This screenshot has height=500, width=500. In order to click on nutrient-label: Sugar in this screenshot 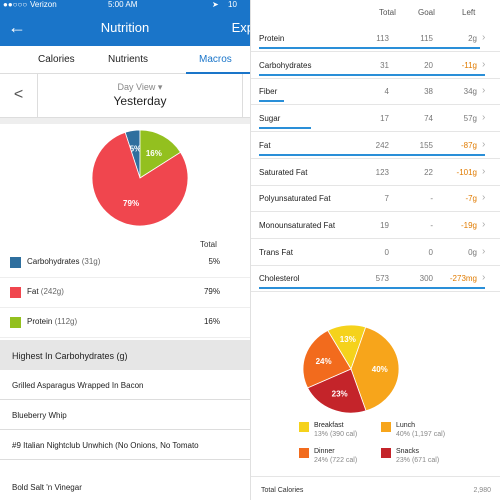, I will do `click(270, 119)`.